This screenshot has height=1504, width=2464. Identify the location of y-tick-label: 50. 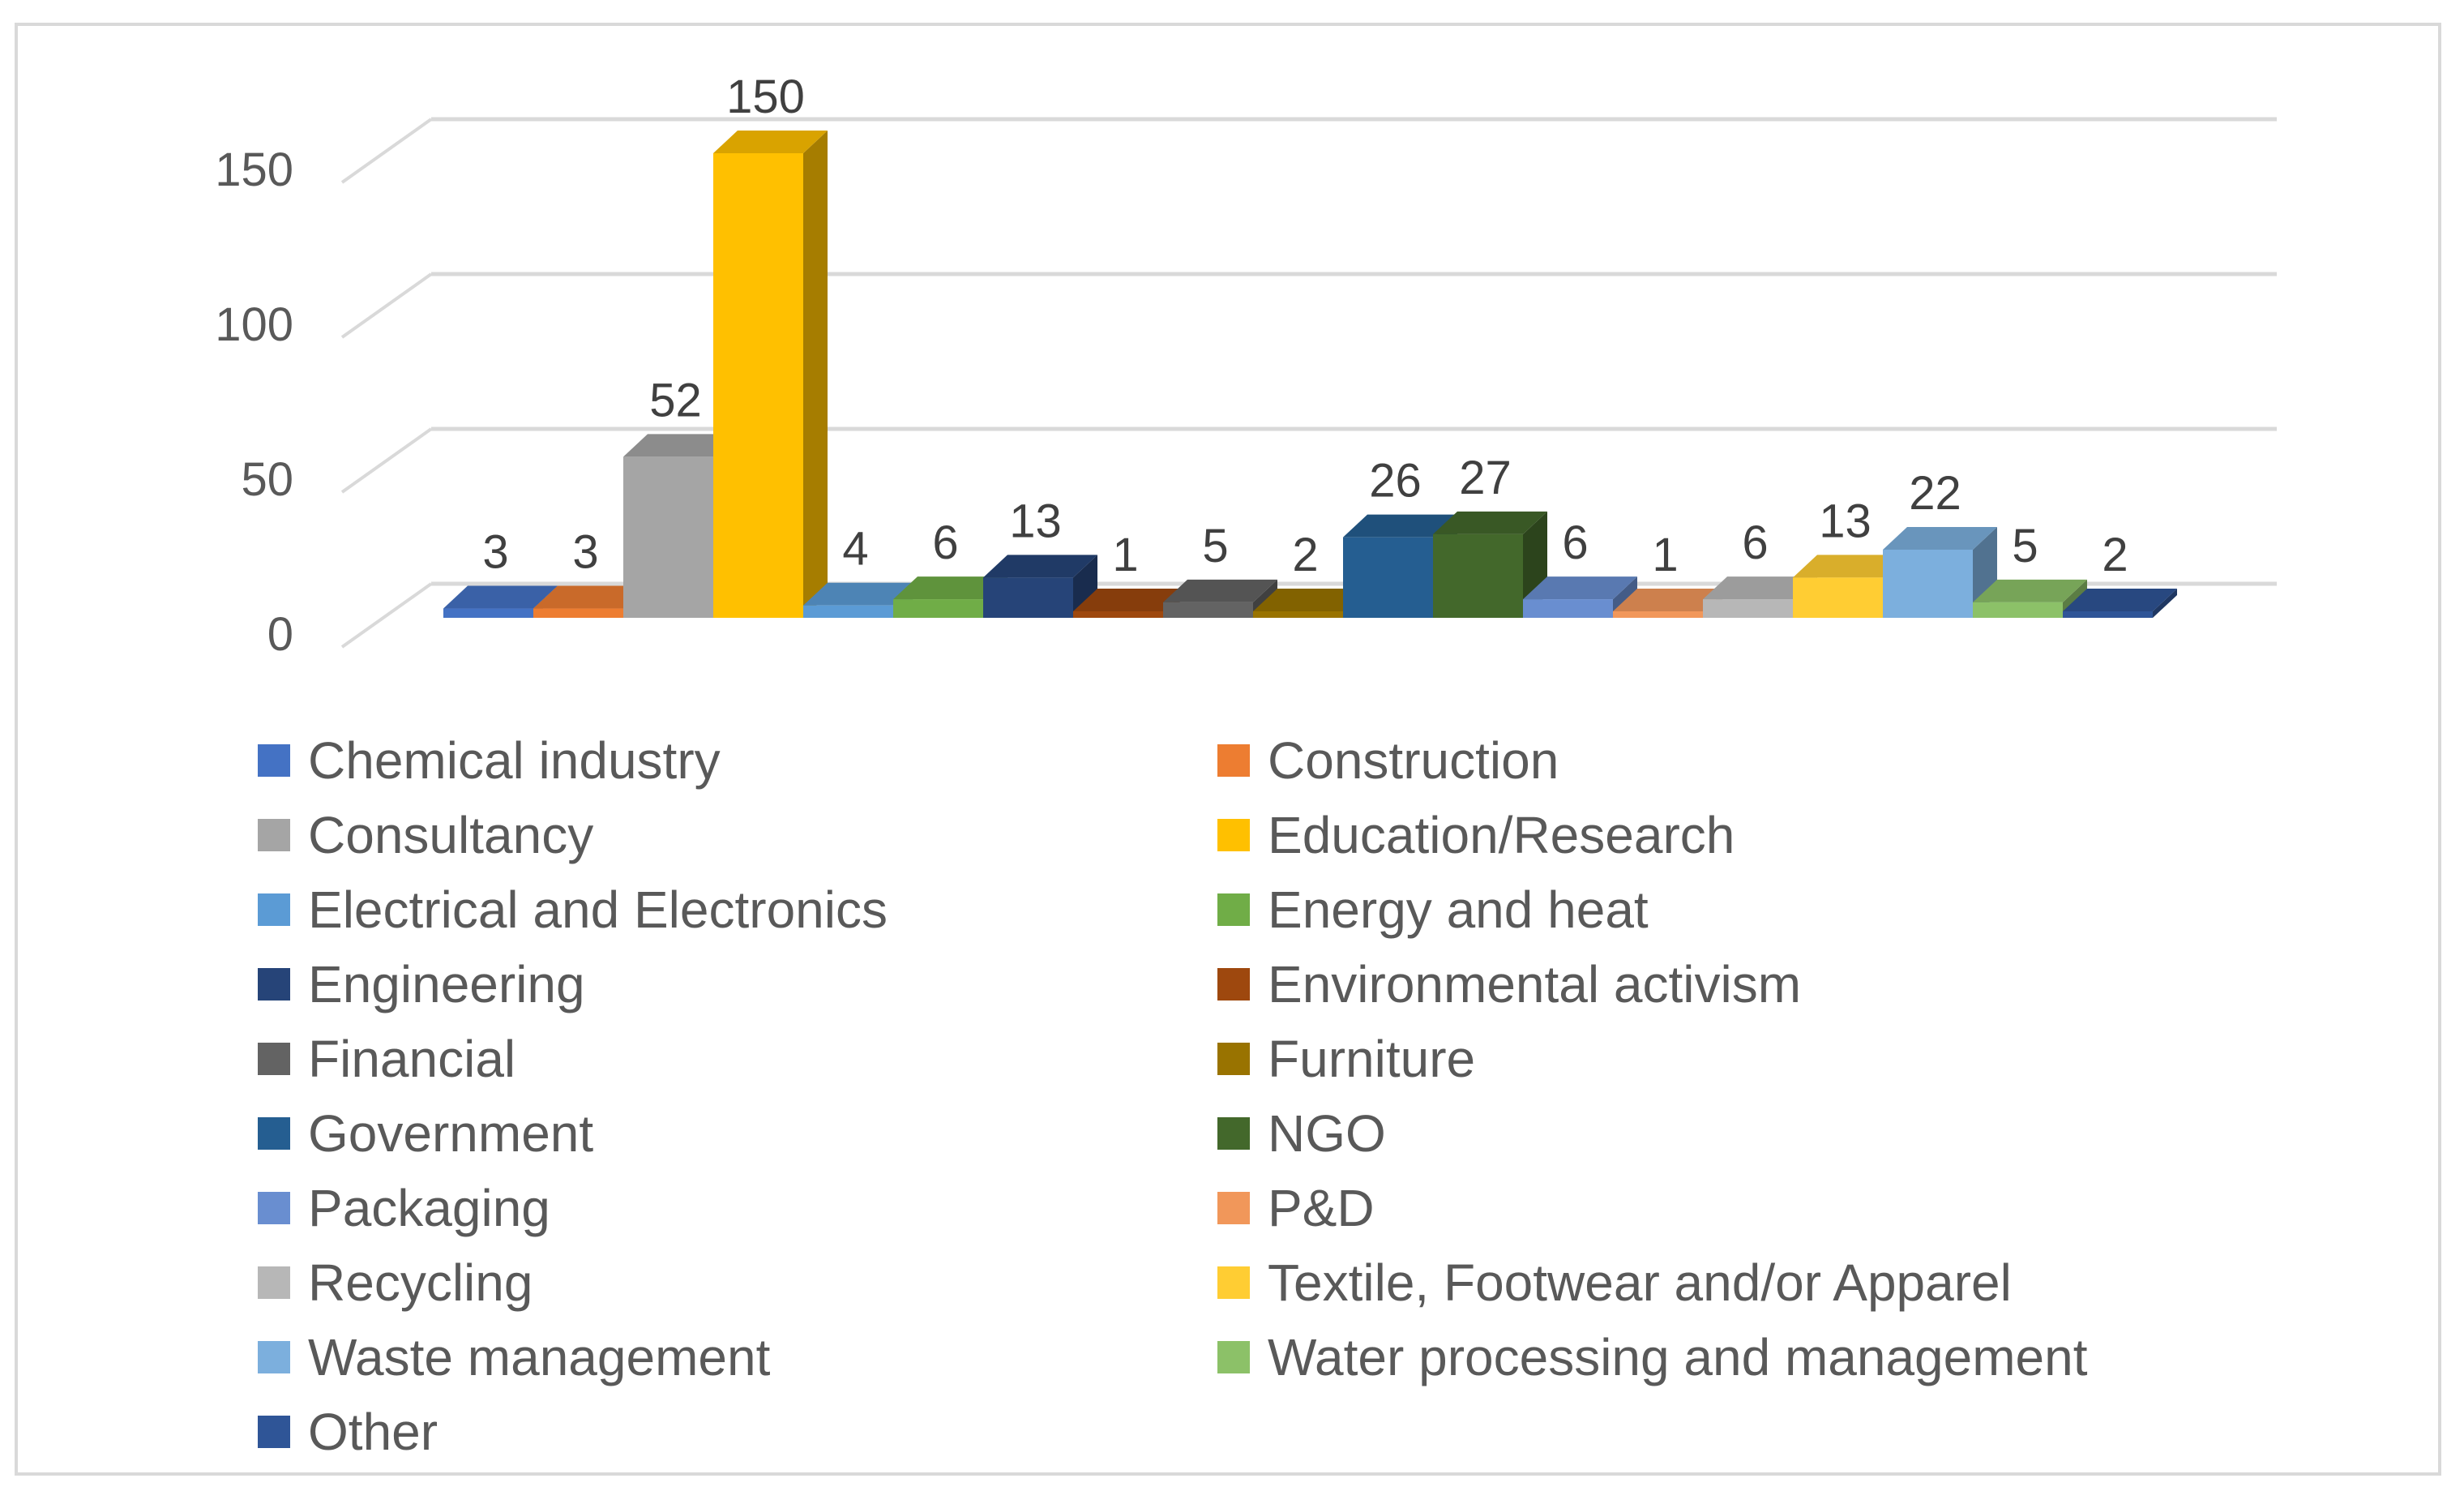
(267, 479).